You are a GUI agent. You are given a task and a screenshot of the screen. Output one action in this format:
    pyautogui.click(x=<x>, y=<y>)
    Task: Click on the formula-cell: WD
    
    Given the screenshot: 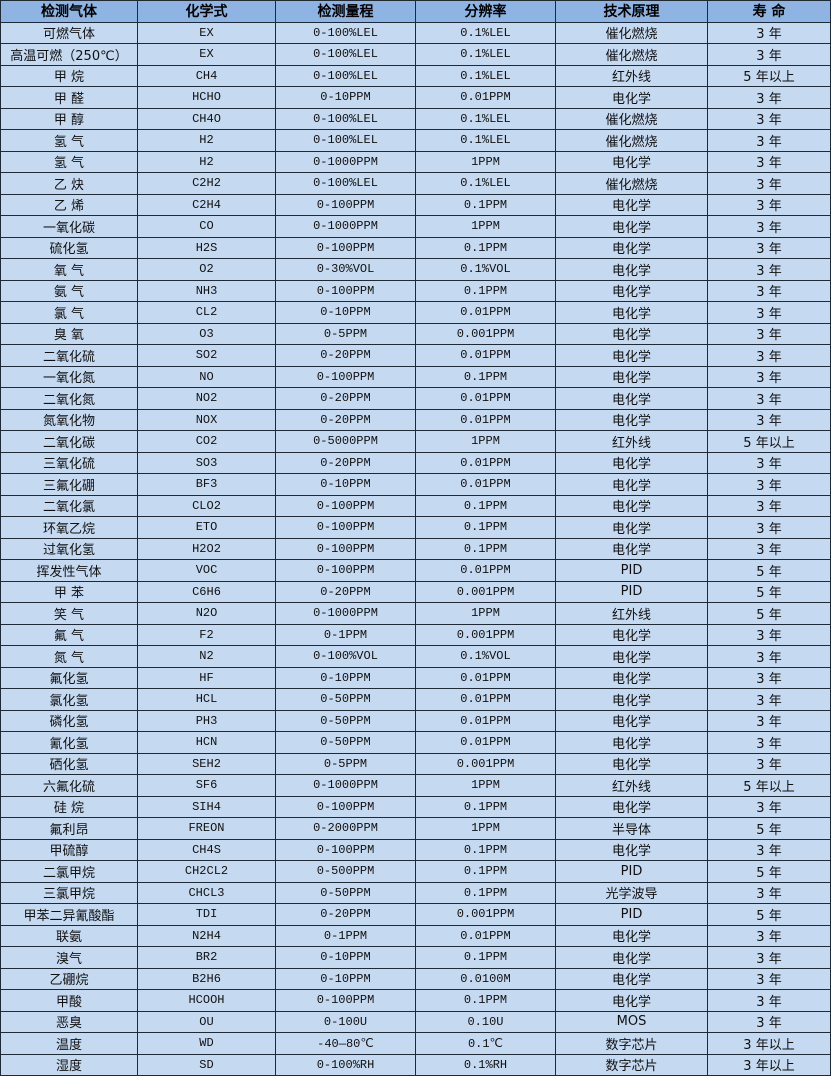 What is the action you would take?
    pyautogui.click(x=206, y=1043)
    